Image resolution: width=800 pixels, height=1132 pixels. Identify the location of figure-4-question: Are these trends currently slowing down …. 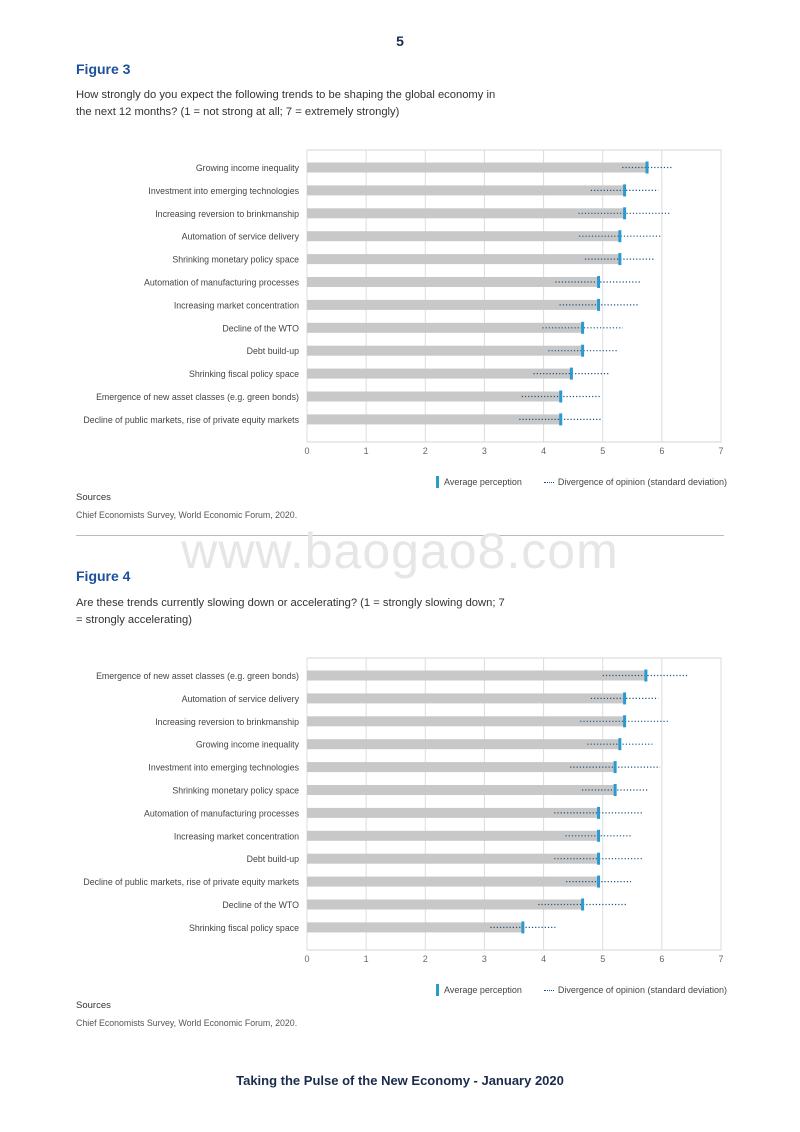
(290, 611).